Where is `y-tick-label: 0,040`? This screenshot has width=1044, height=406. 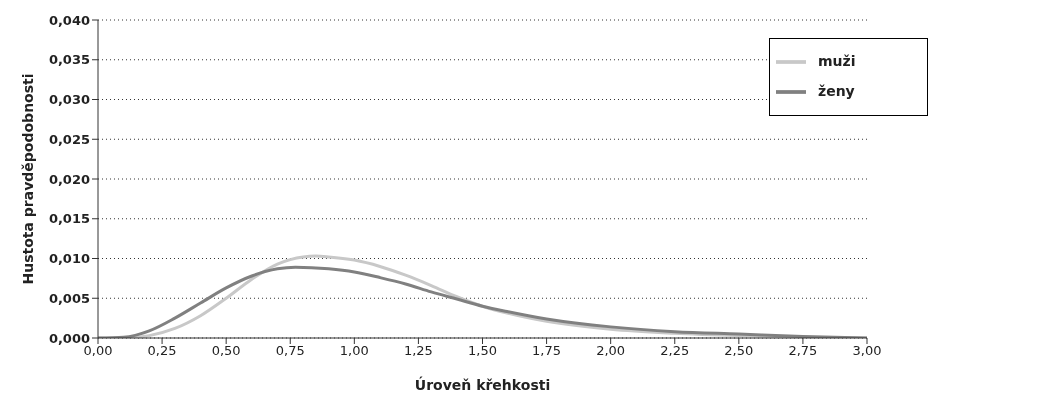 y-tick-label: 0,040 is located at coordinates (69, 20).